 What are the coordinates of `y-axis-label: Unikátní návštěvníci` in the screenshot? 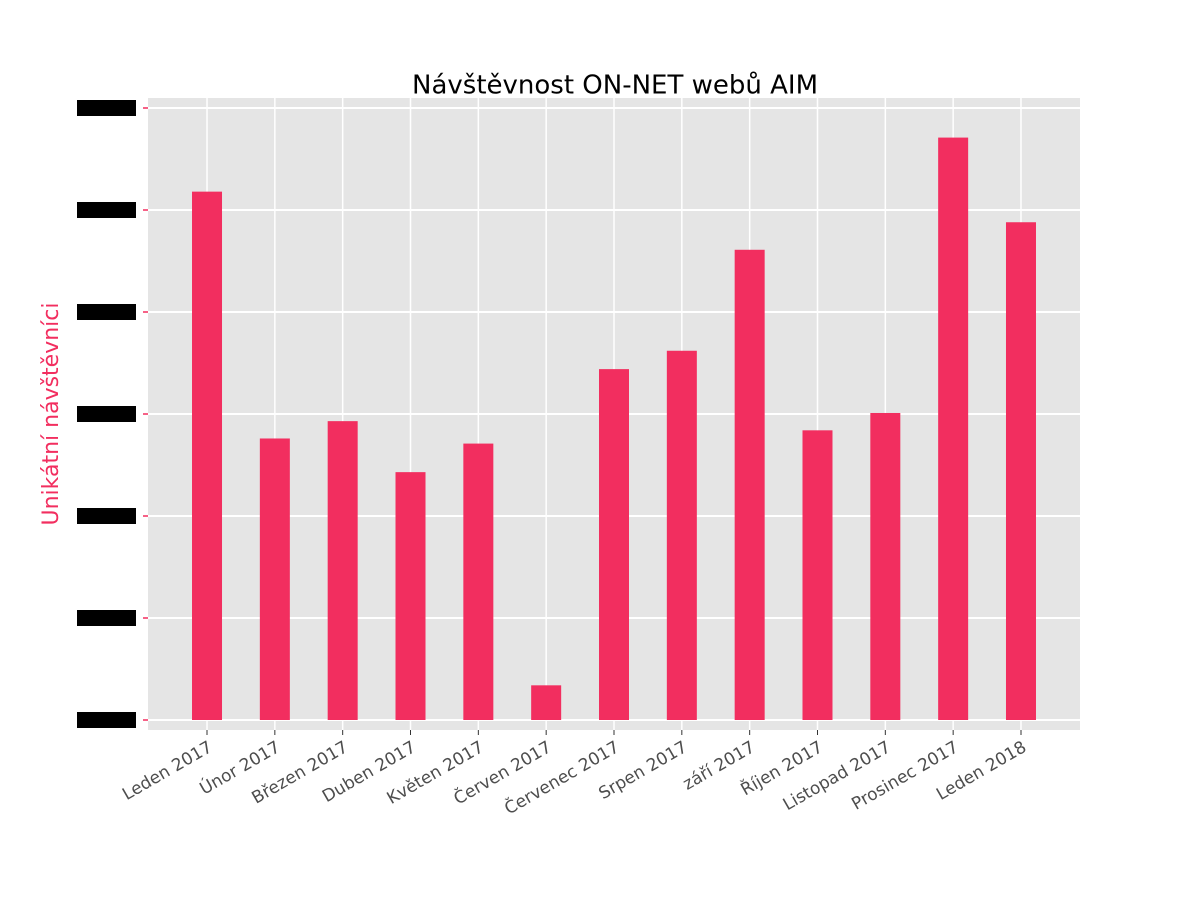 It's located at (51, 413).